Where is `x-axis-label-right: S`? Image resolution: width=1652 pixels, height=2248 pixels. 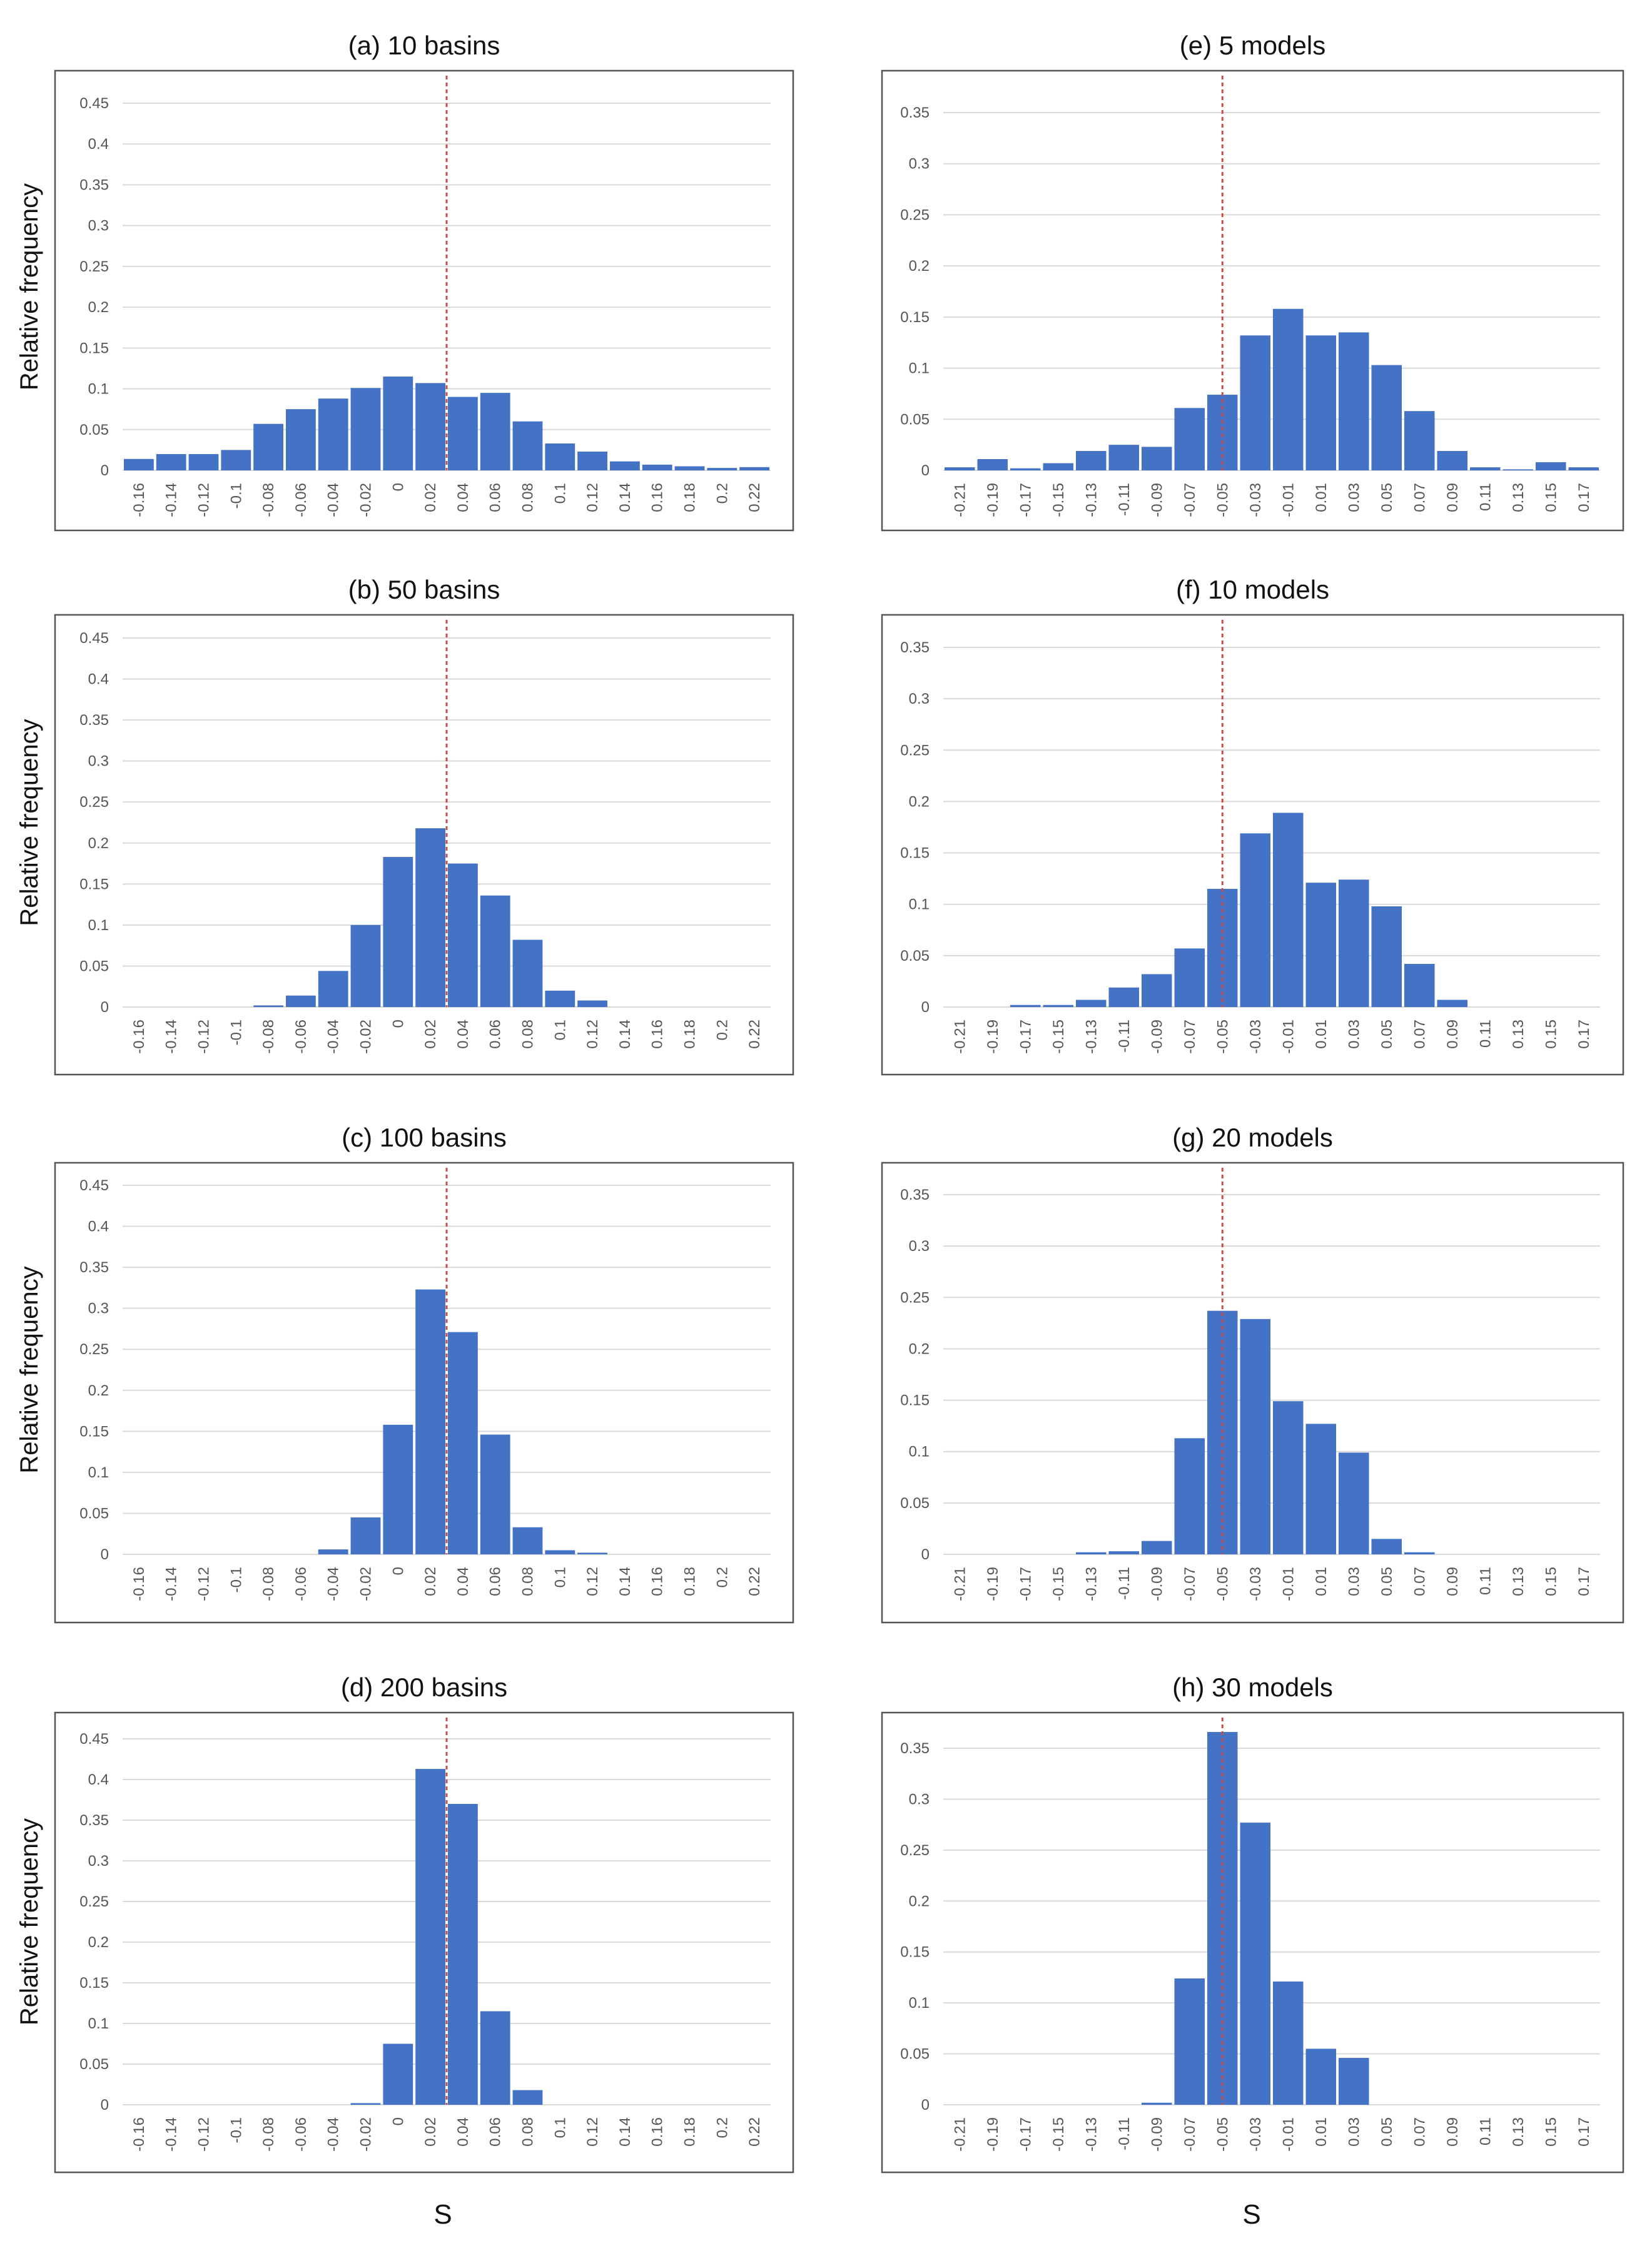 x-axis-label-right: S is located at coordinates (1251, 2214).